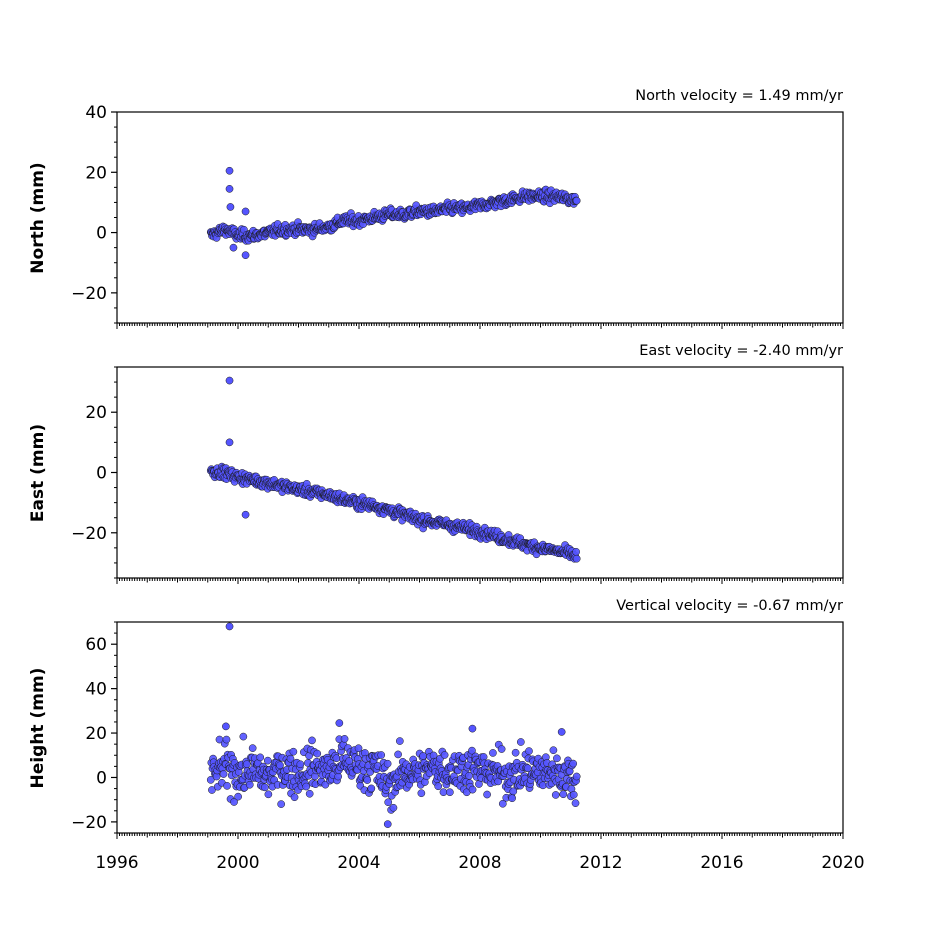 The image size is (937, 937). What do you see at coordinates (721, 863) in the screenshot?
I see `x-tick-label: 2016` at bounding box center [721, 863].